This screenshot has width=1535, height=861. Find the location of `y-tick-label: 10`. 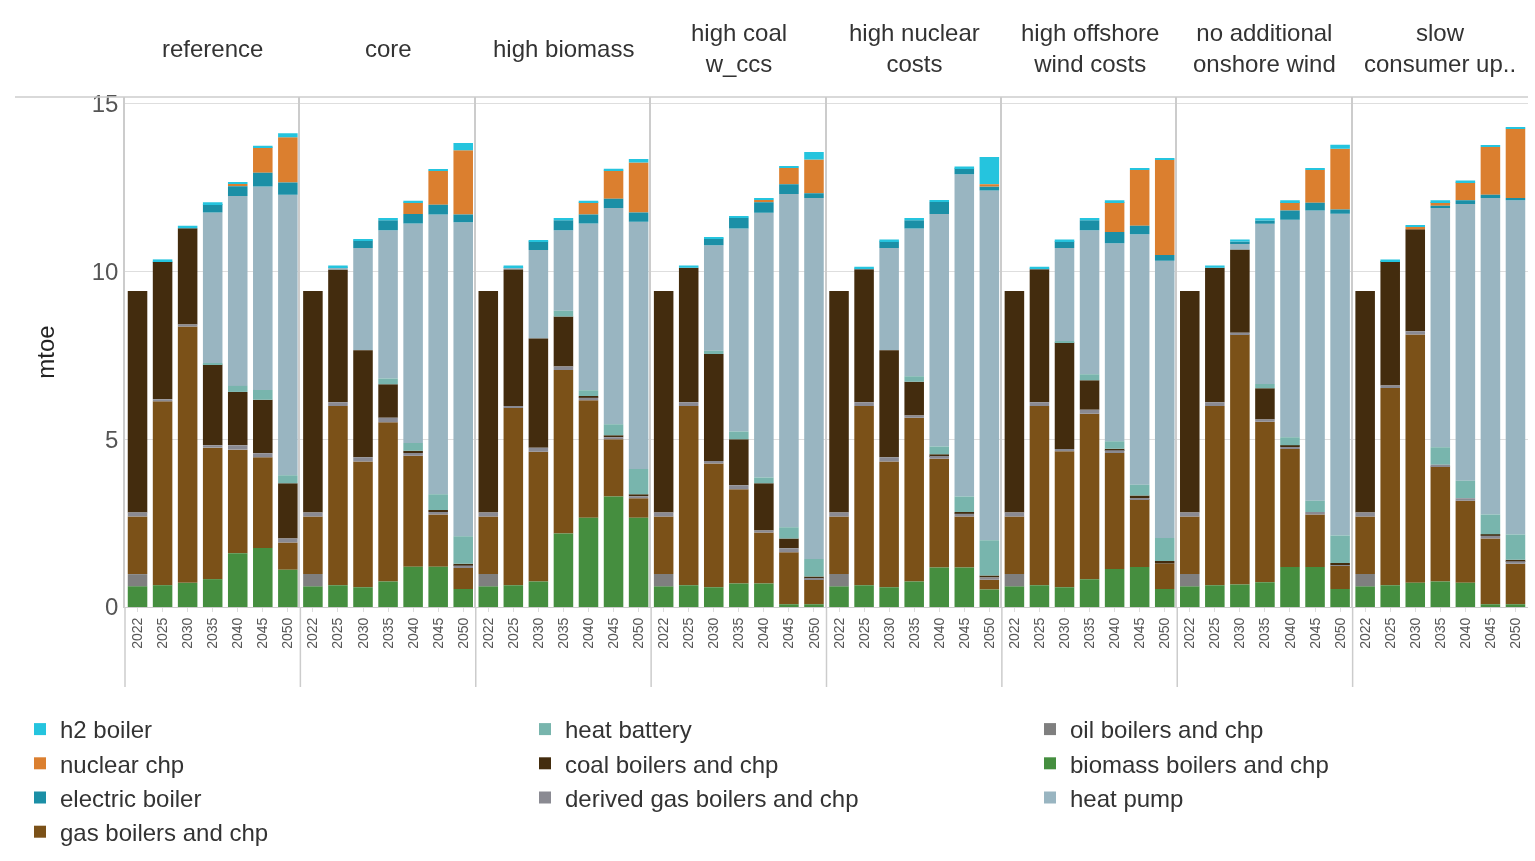

y-tick-label: 10 is located at coordinates (105, 271).